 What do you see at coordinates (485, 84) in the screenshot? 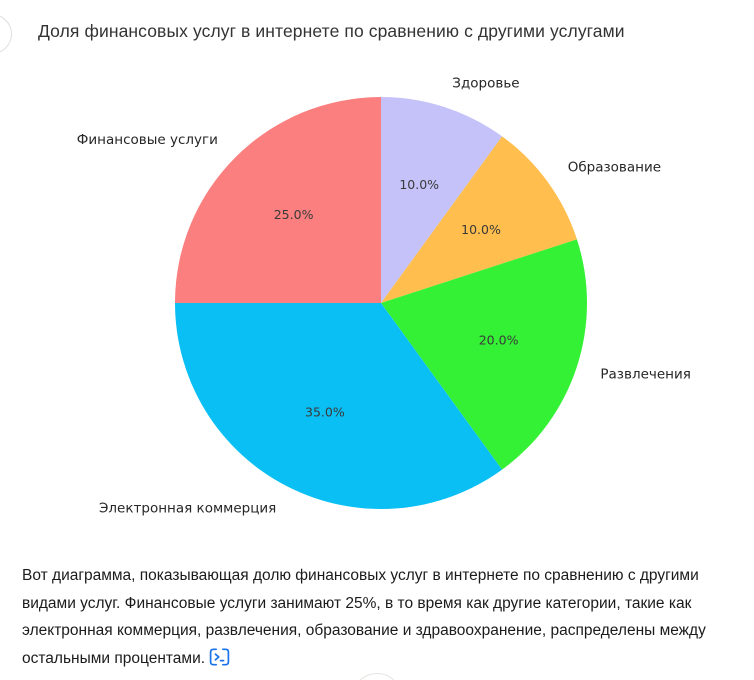
I see `pie-category-label: Здоровье` at bounding box center [485, 84].